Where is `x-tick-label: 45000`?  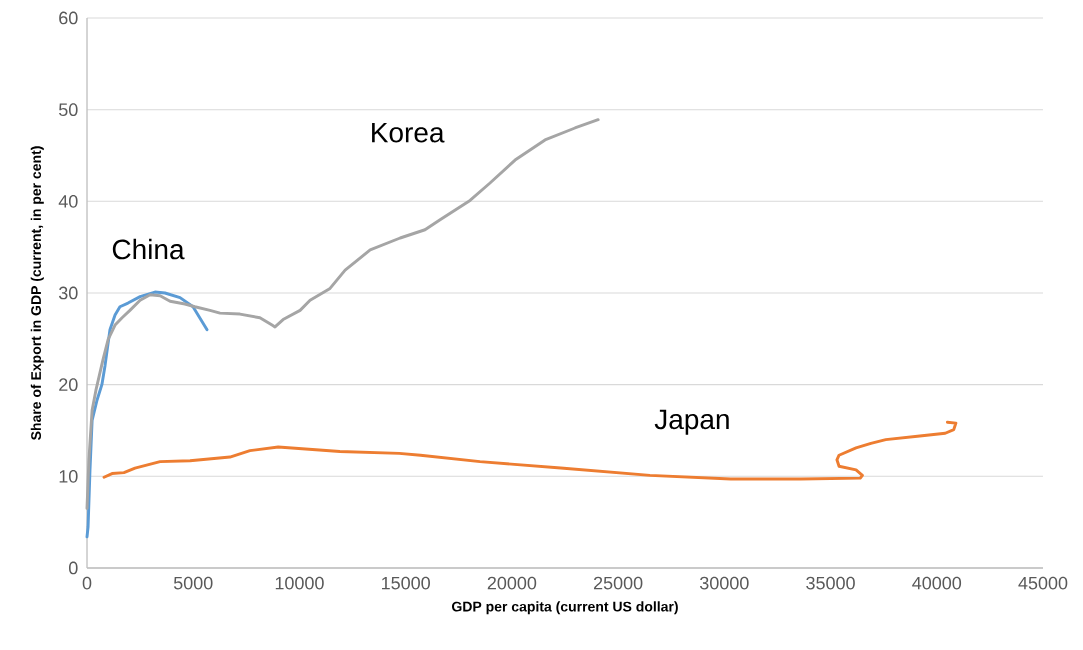 x-tick-label: 45000 is located at coordinates (1043, 583).